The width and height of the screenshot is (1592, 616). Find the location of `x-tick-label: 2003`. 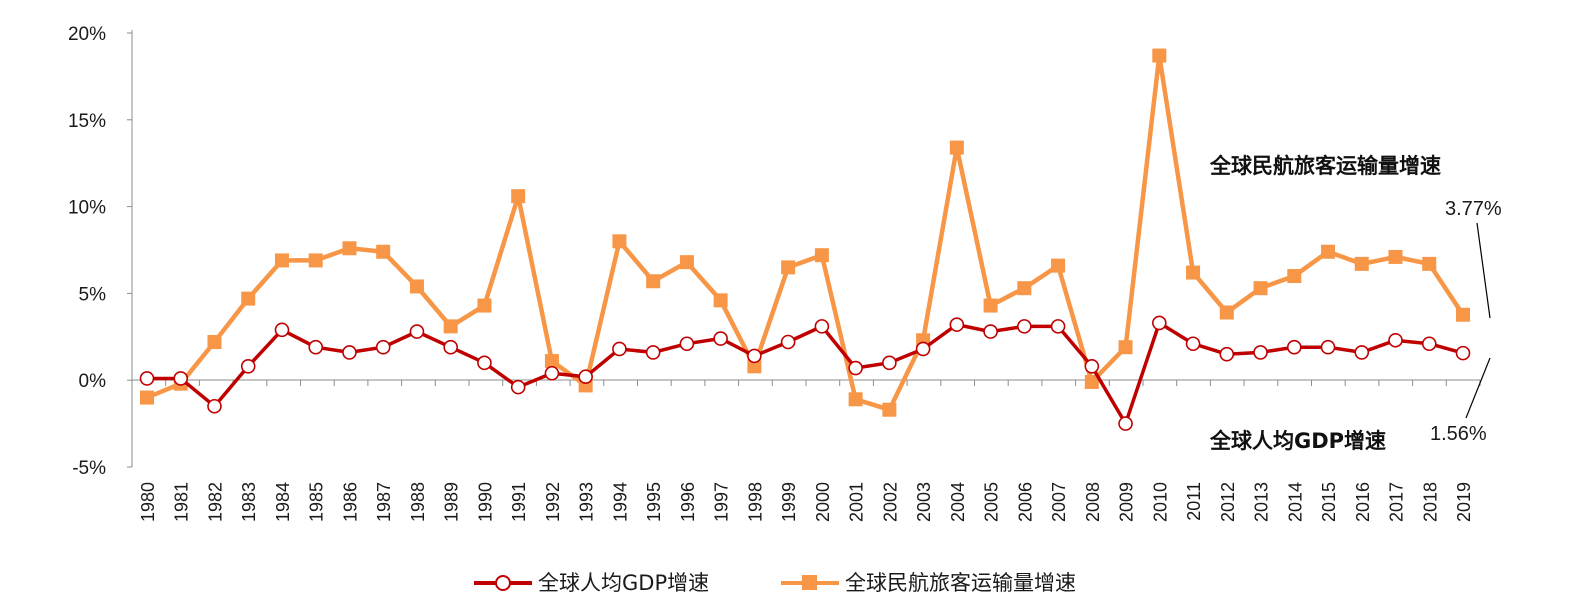

x-tick-label: 2003 is located at coordinates (924, 502).